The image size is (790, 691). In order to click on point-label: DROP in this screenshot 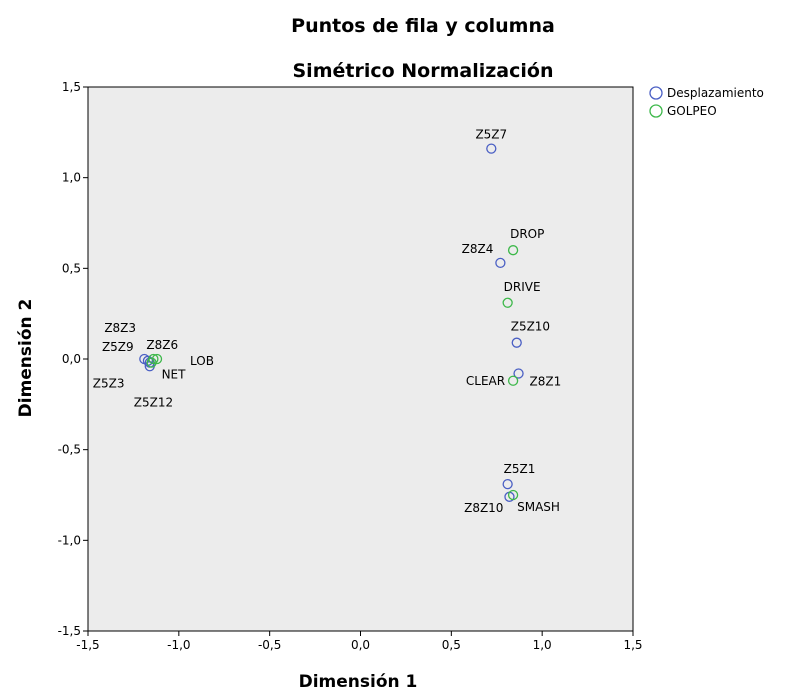, I will do `click(527, 234)`.